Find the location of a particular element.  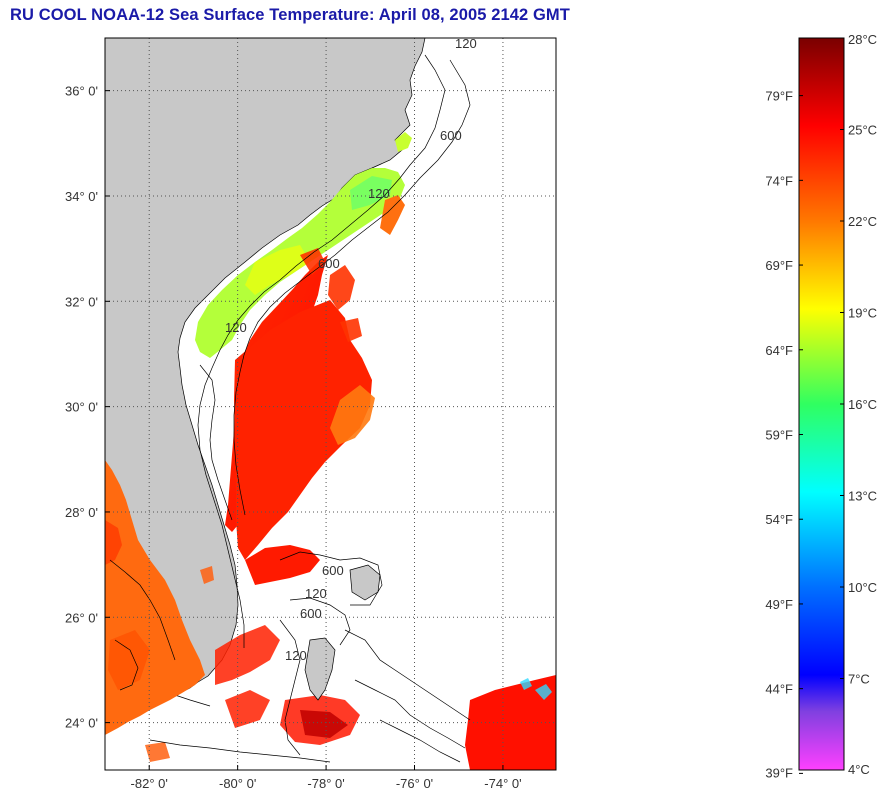

sst-shelf-greener is located at coordinates (371, 193).